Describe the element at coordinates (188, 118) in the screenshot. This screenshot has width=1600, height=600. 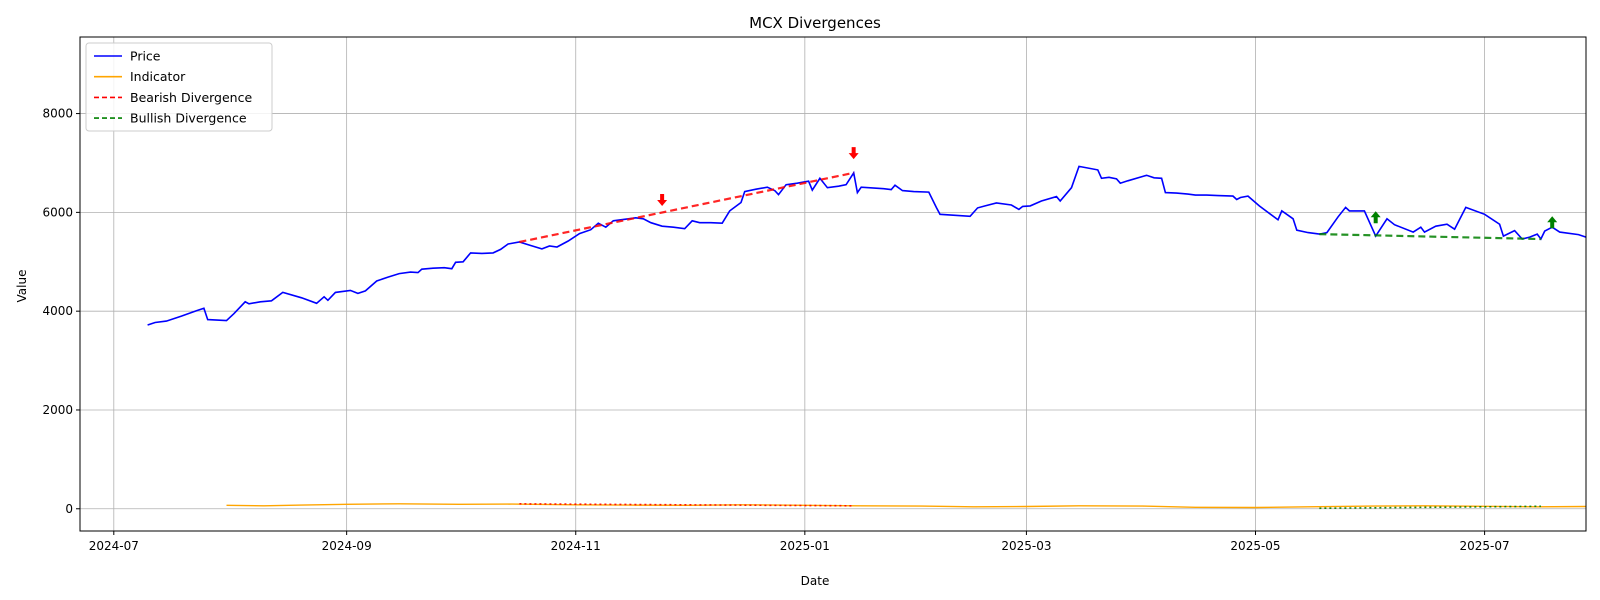
I see `legend-entry-label: Bullish Divergence` at that location.